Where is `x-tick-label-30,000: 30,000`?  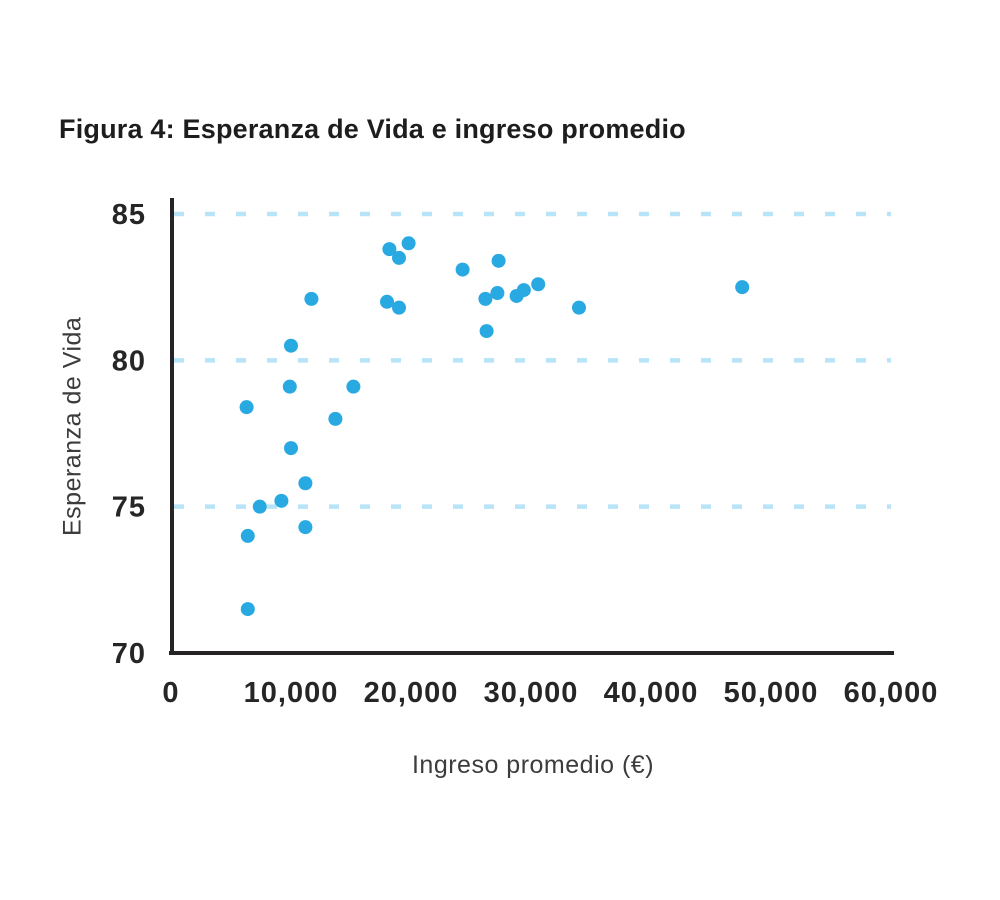
x-tick-label-30,000: 30,000 is located at coordinates (531, 693).